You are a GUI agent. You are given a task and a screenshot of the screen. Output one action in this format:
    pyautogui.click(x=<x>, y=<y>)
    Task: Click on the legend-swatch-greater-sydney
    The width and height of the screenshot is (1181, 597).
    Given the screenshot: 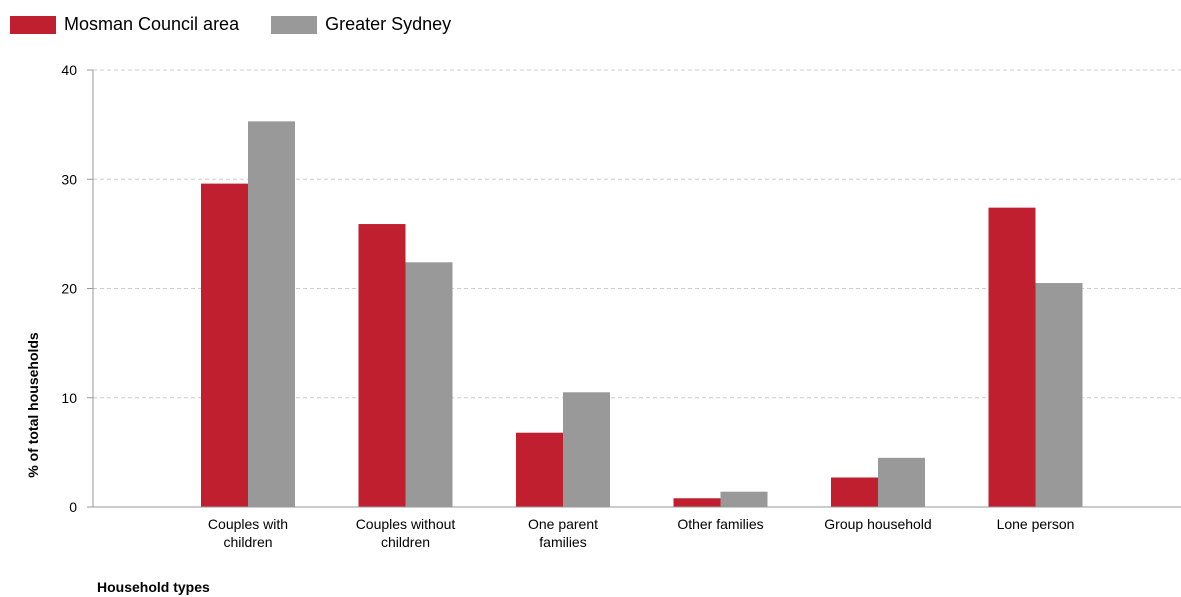 What is the action you would take?
    pyautogui.click(x=294, y=24)
    